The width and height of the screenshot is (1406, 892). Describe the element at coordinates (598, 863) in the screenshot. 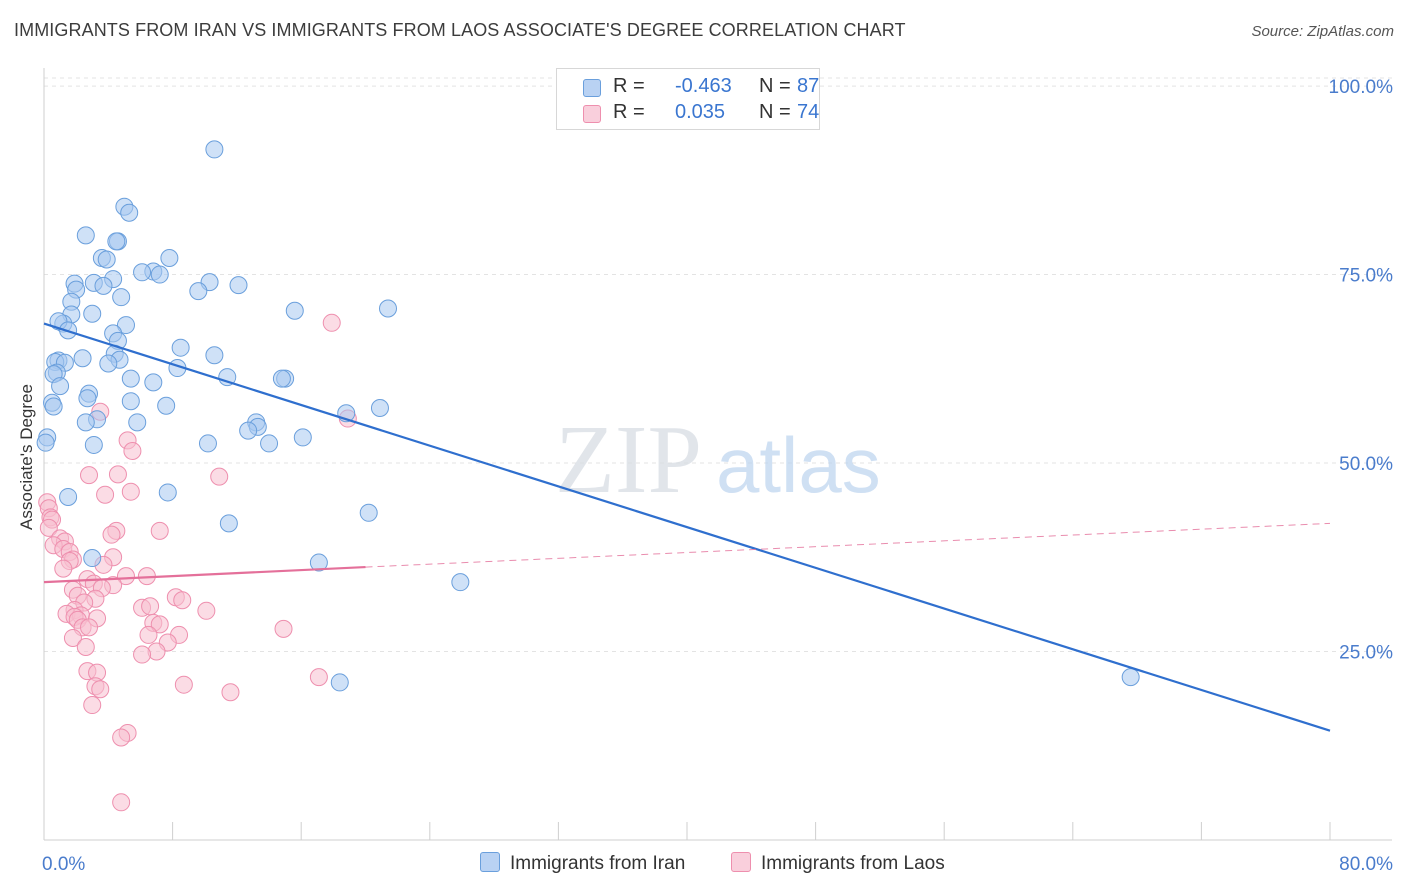

I see `bottom-legend-label-iran: Immigrants from Iran` at that location.